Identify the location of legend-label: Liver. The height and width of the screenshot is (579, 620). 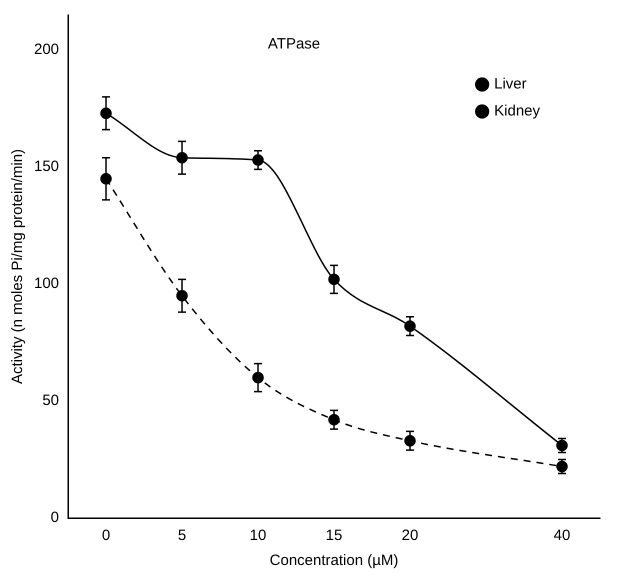
(510, 84).